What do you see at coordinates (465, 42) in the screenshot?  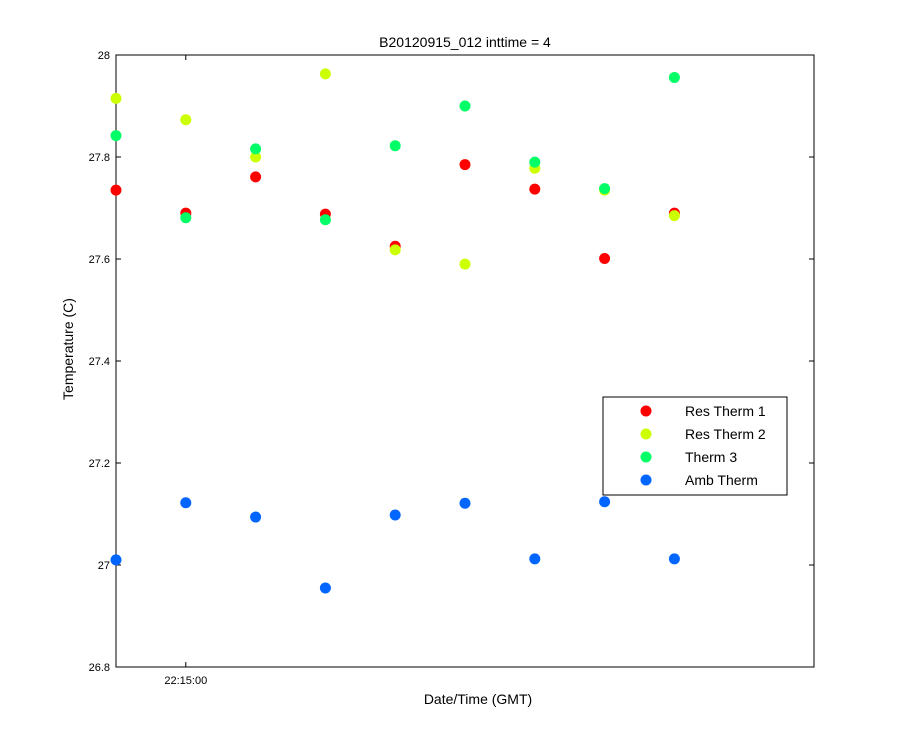 I see `chart-title: B20120915_012 inttime = 4` at bounding box center [465, 42].